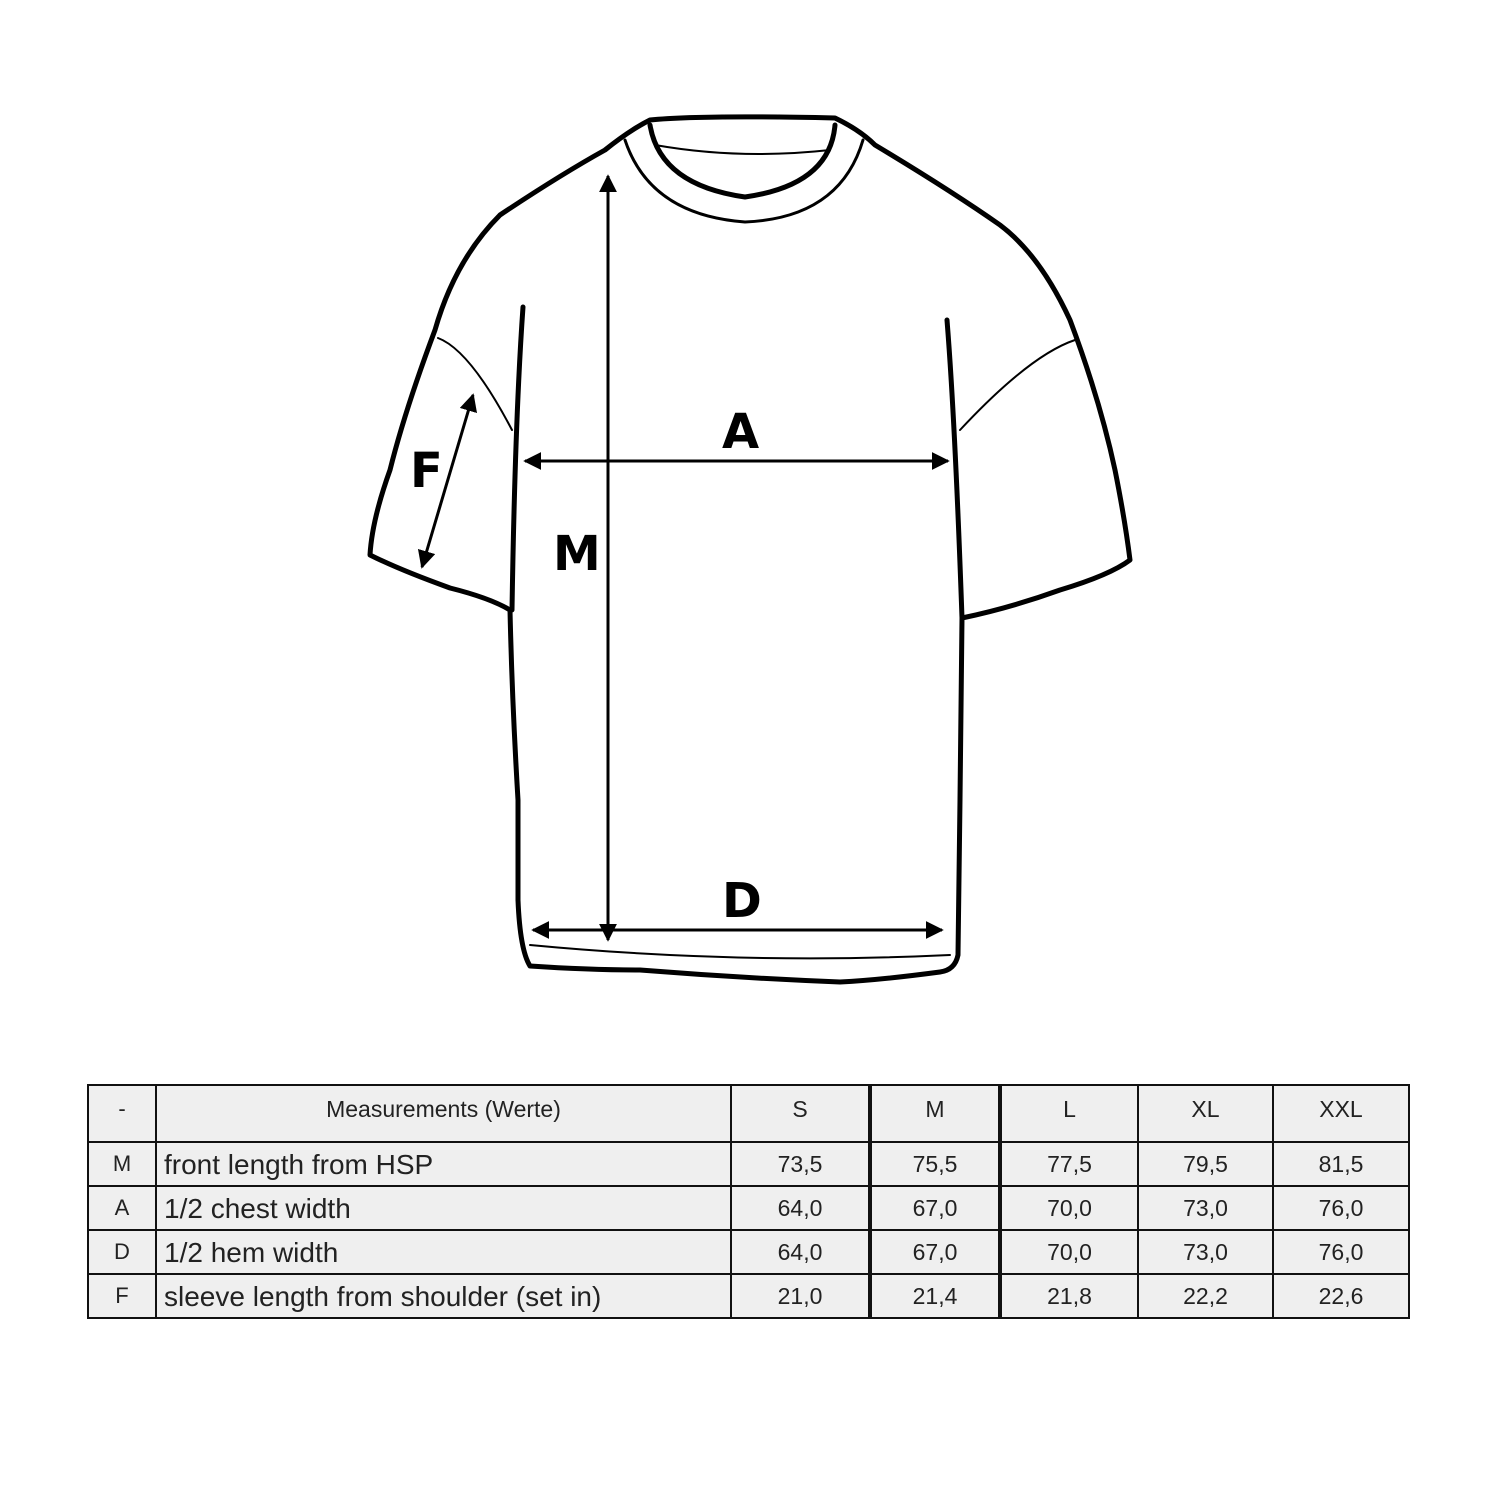  What do you see at coordinates (443, 1296) in the screenshot?
I see `row-description: sleeve length from shoulder (set in)` at bounding box center [443, 1296].